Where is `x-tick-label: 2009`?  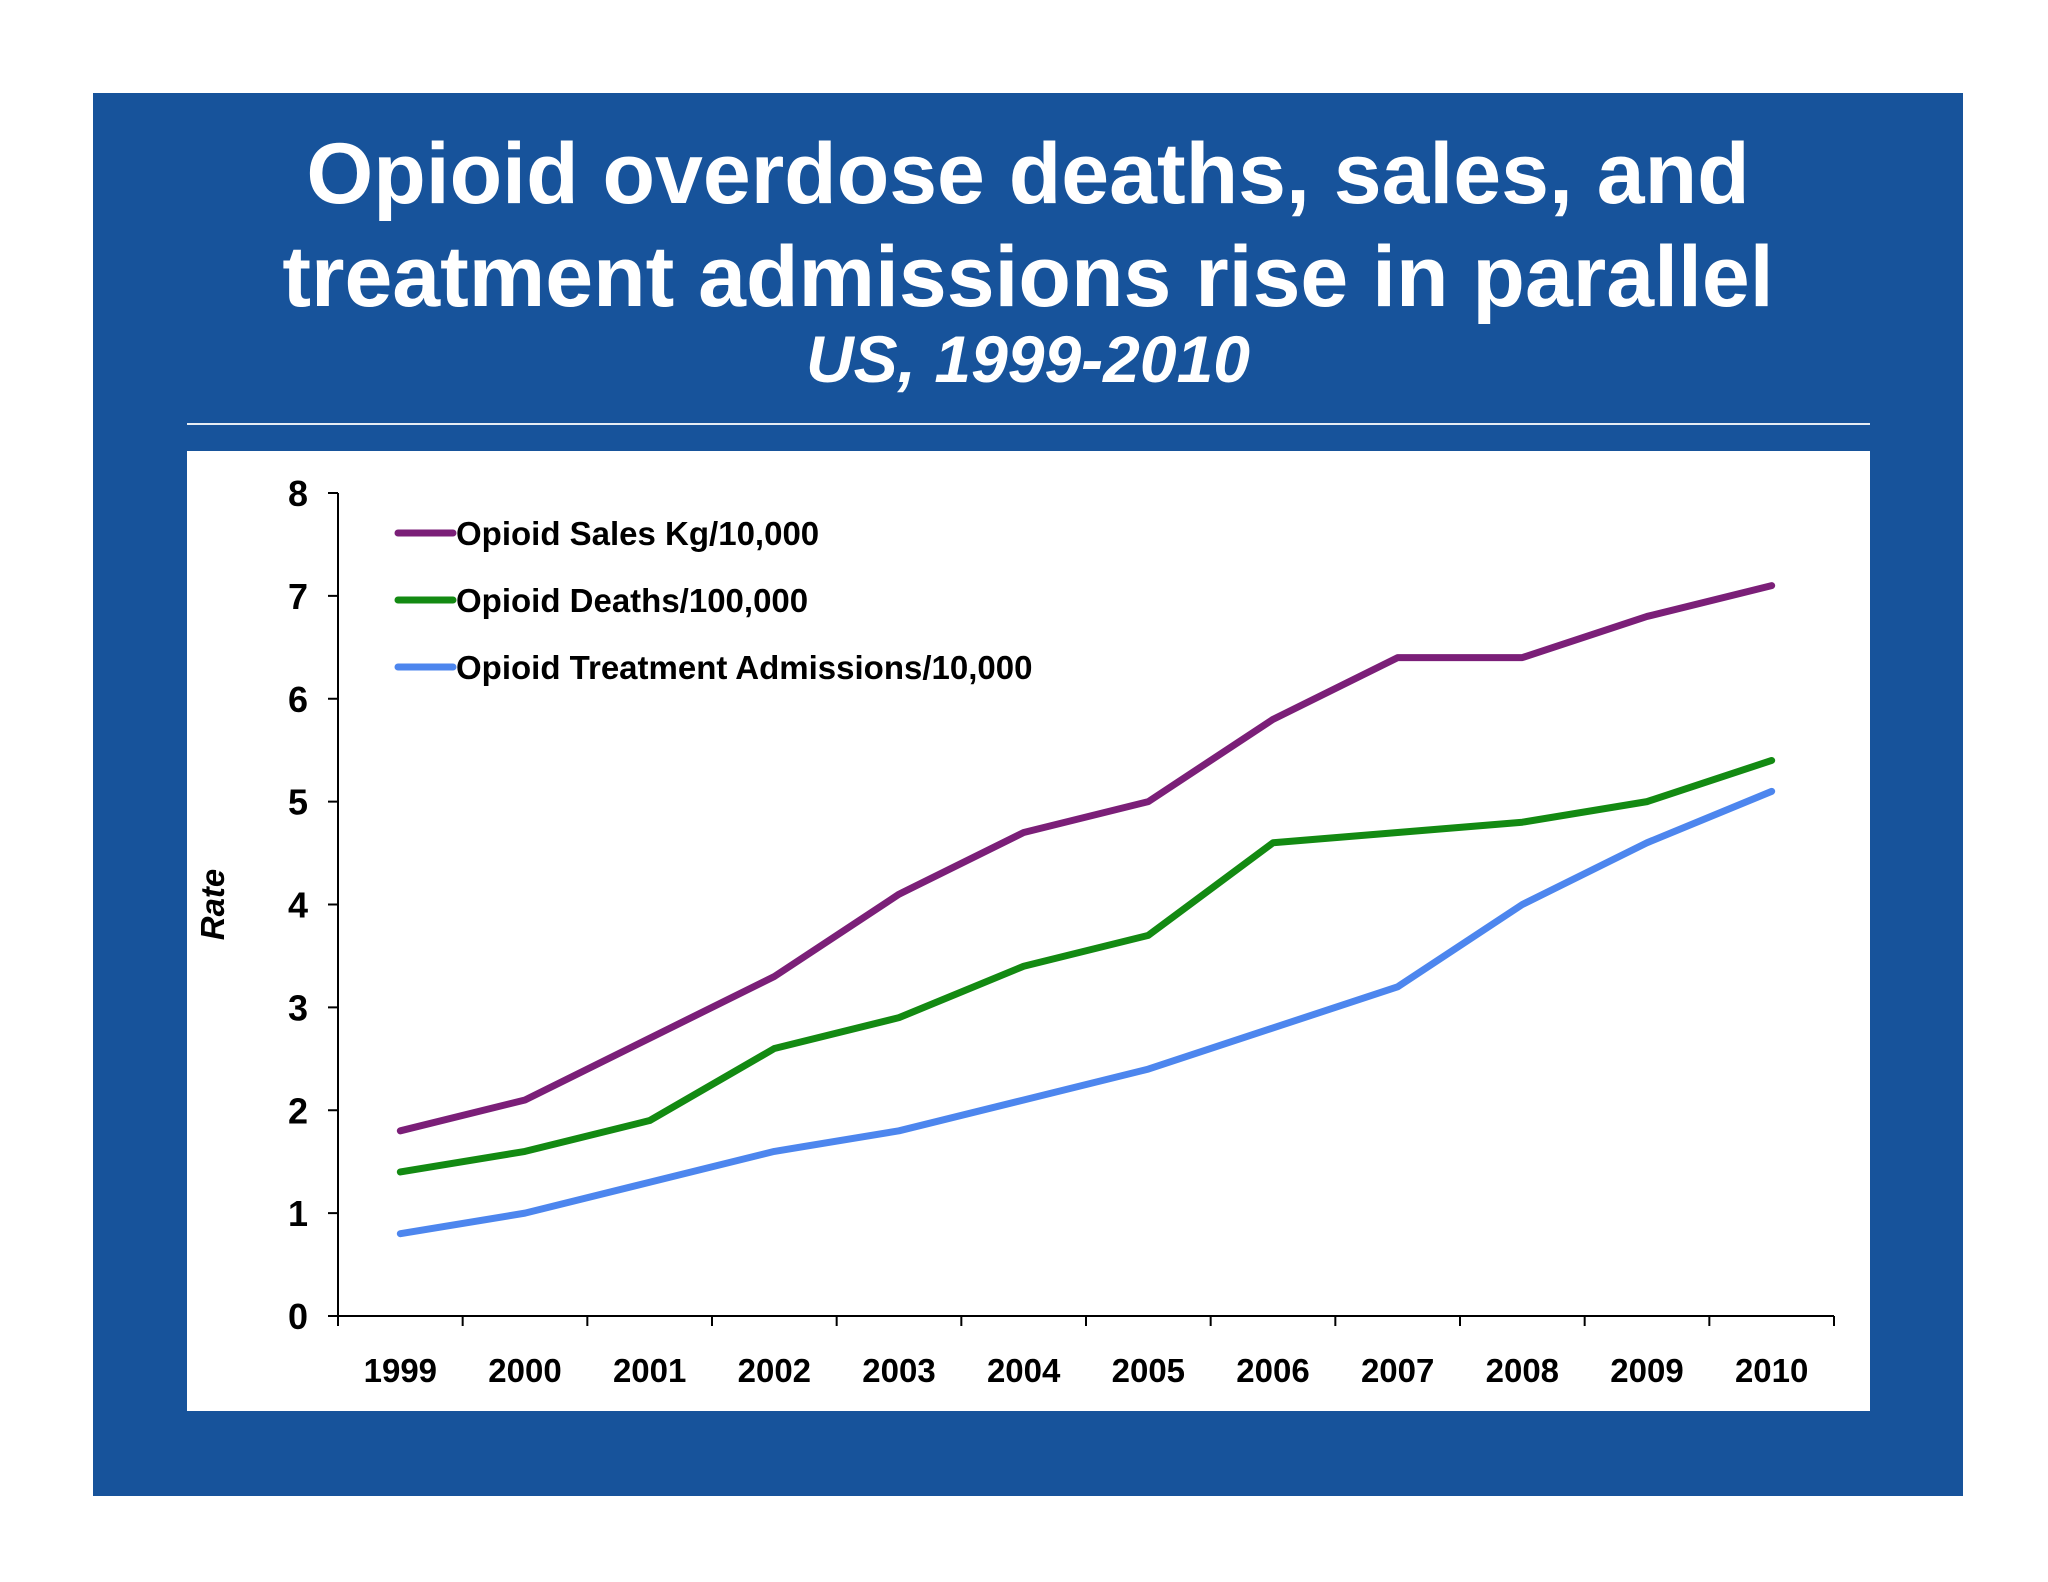
x-tick-label: 2009 is located at coordinates (1646, 1370).